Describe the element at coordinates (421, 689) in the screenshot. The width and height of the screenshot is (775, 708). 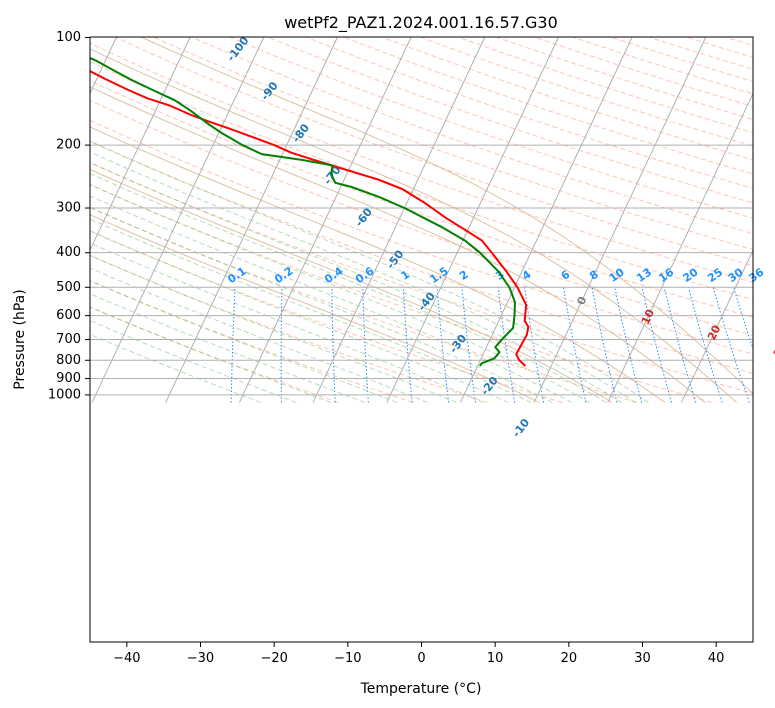
I see `x-axis-label: Temperature (°C)` at that location.